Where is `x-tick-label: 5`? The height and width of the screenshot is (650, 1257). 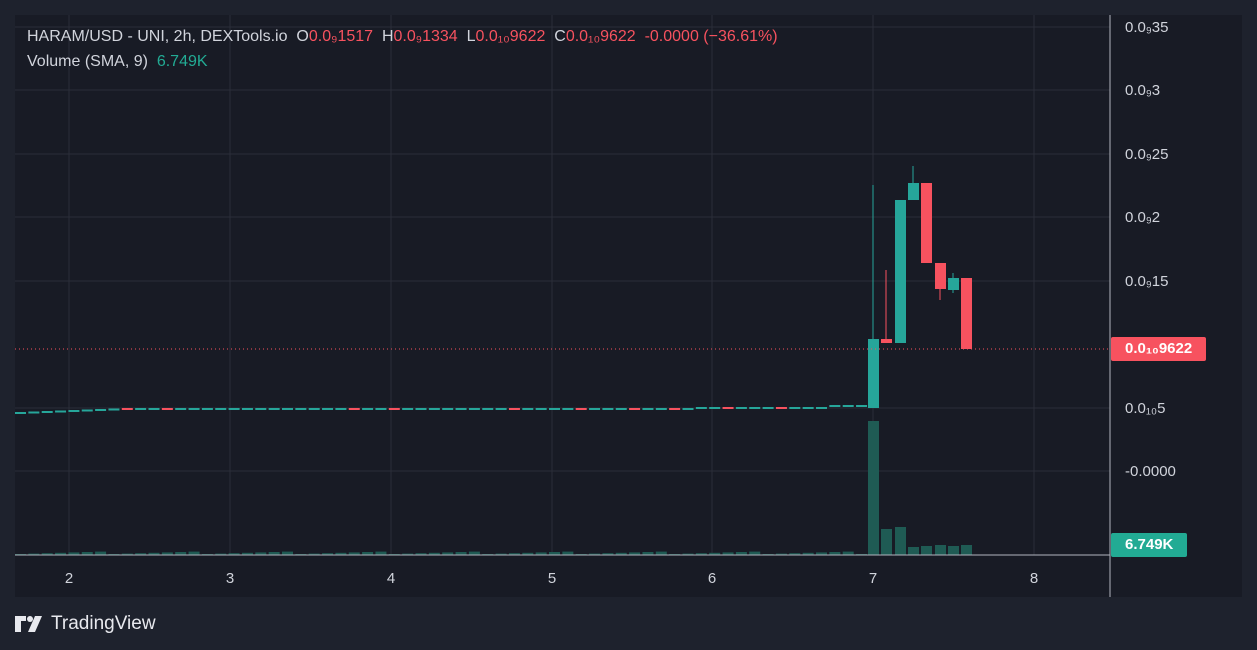 x-tick-label: 5 is located at coordinates (552, 578).